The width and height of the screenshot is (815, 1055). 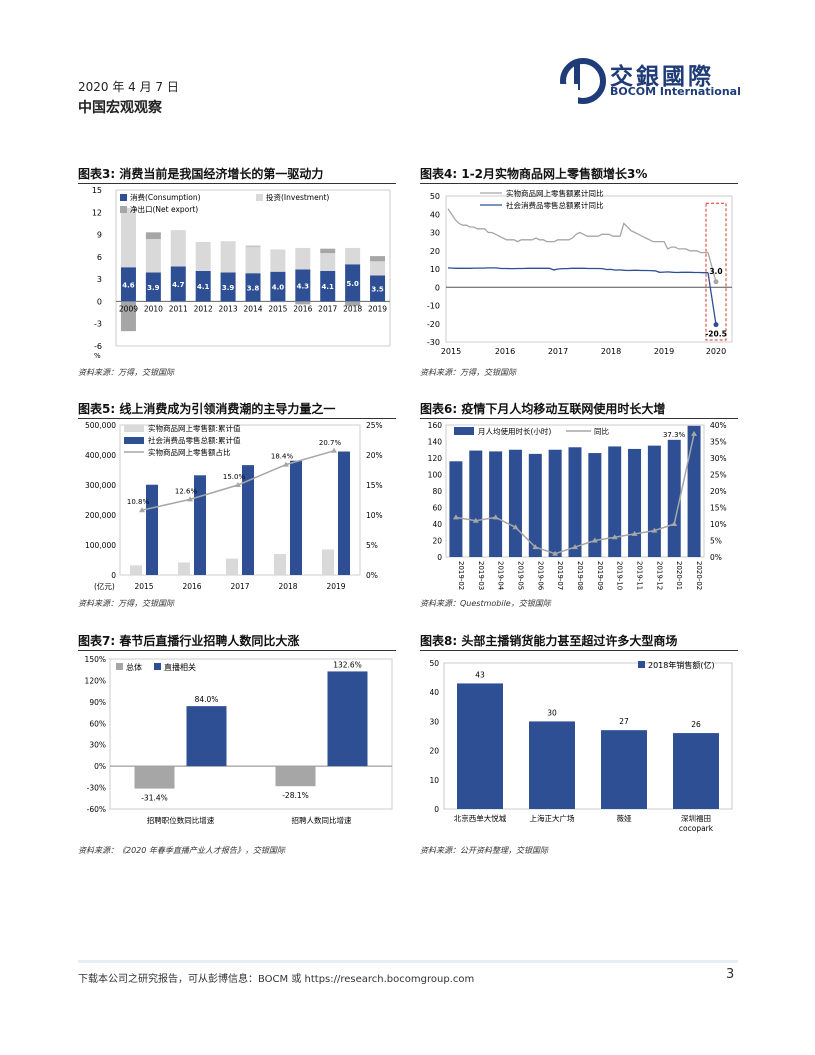 What do you see at coordinates (280, 564) in the screenshot?
I see `bar-online-retail` at bounding box center [280, 564].